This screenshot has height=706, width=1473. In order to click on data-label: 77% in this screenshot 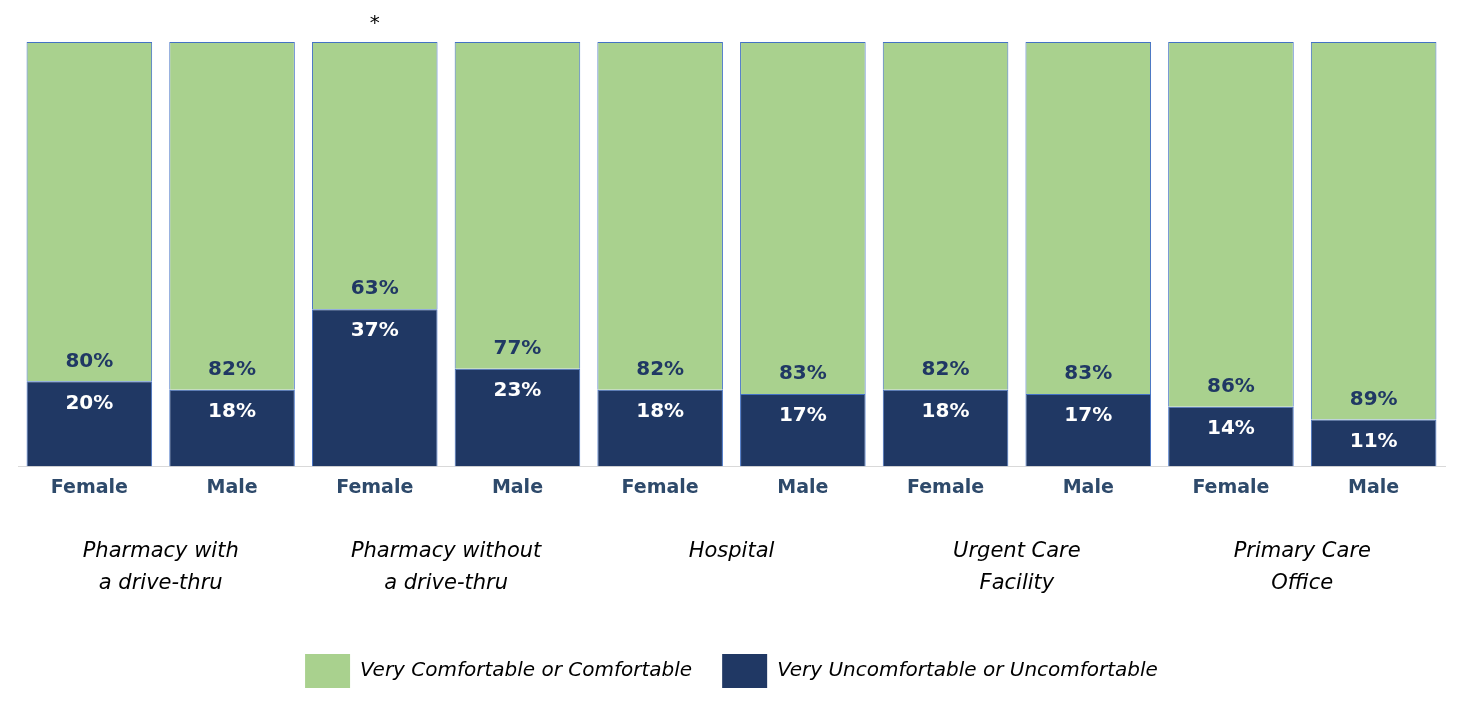, I will do `click(517, 346)`.